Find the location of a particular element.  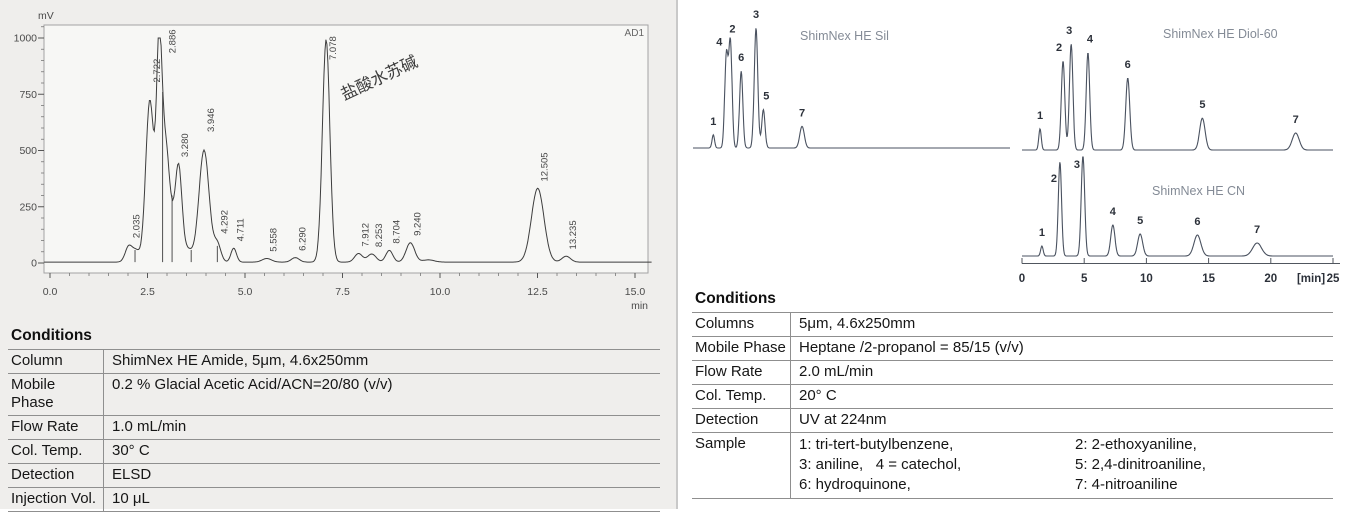

x-tick-label: 0.0 is located at coordinates (50, 292).